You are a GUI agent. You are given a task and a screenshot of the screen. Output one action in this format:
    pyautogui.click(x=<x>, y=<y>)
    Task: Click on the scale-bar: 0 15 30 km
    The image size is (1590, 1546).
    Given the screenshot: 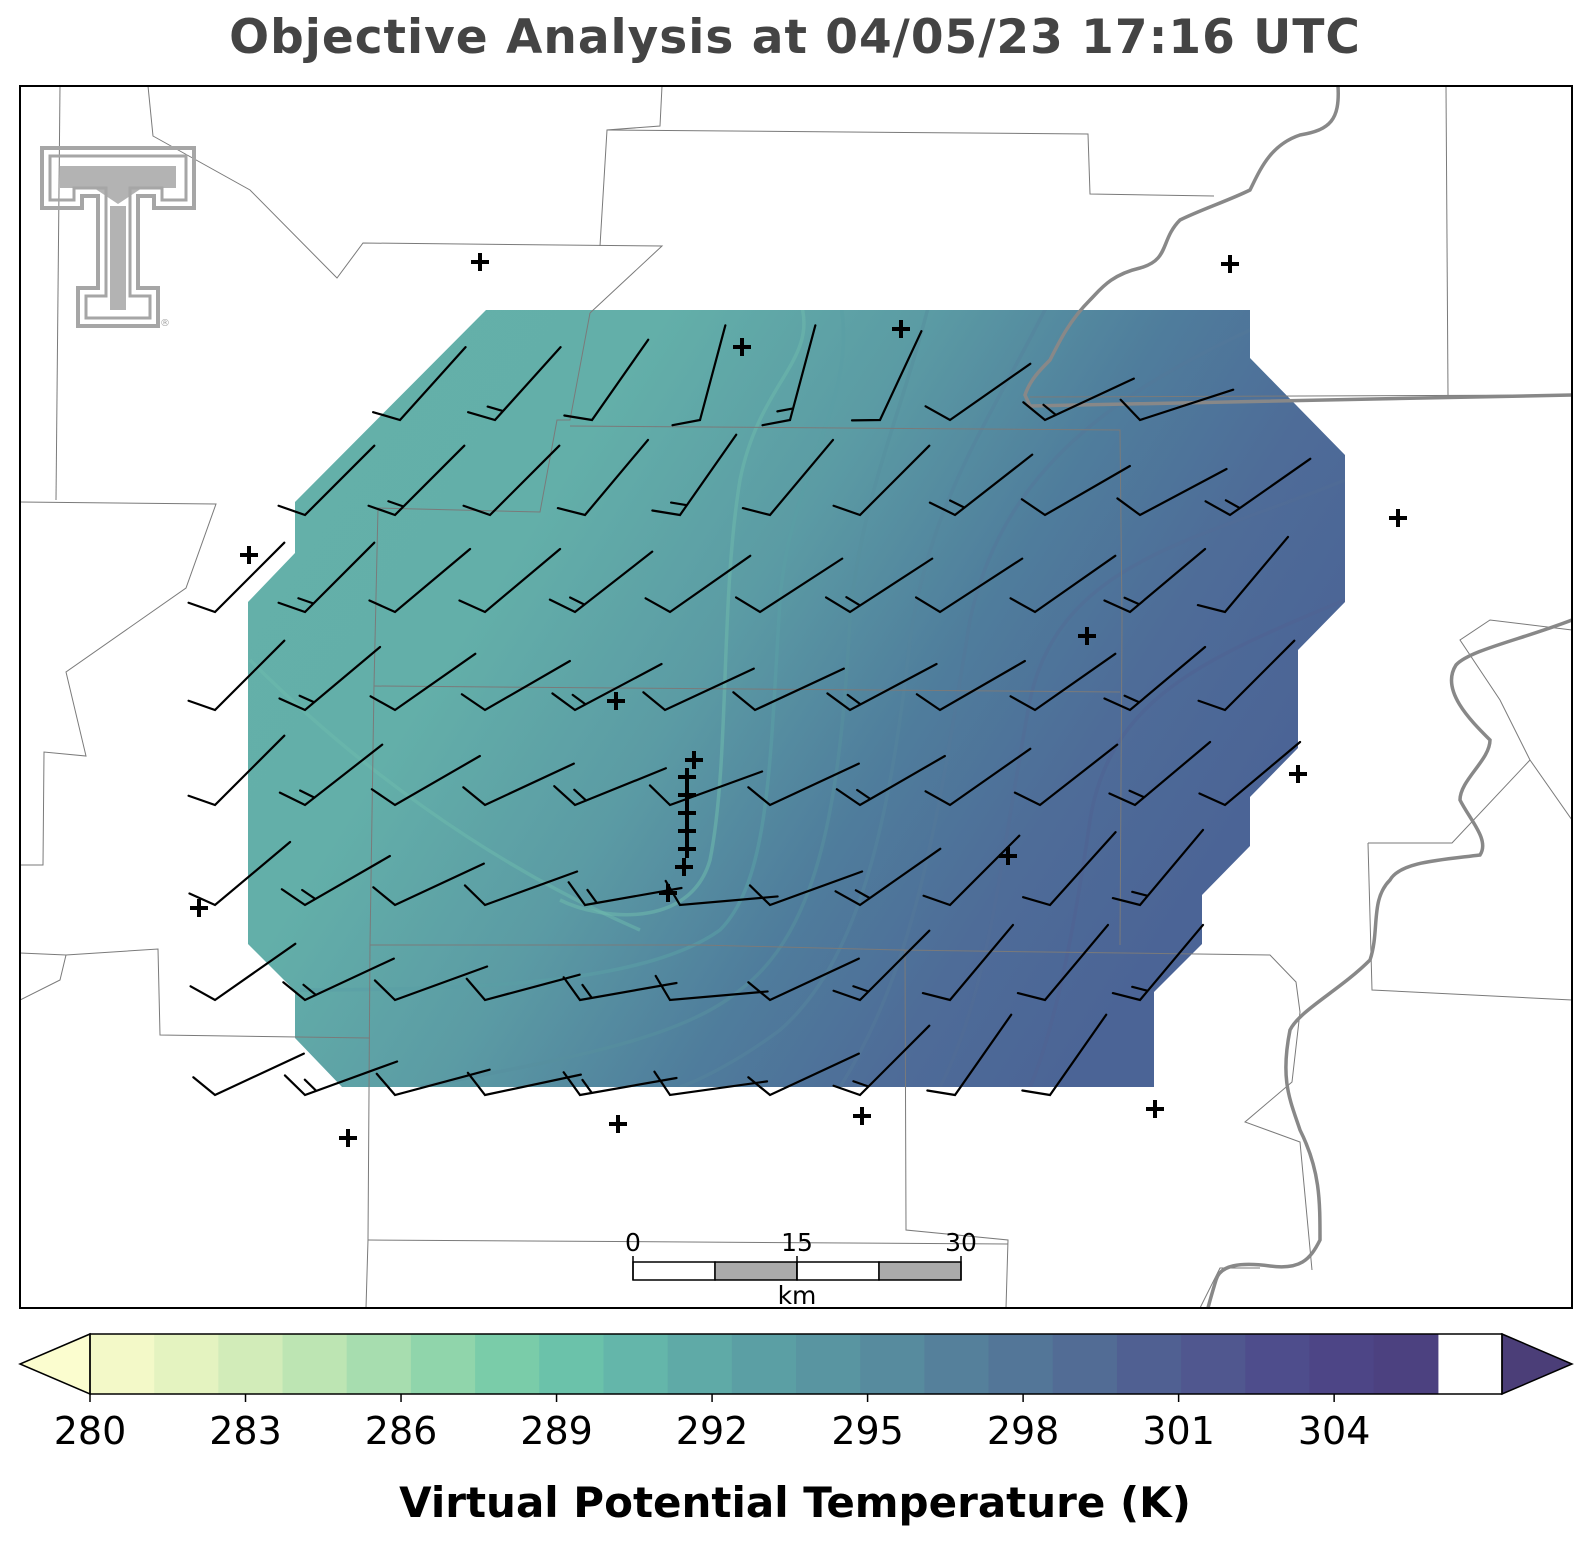 What is the action you would take?
    pyautogui.click(x=801, y=1269)
    